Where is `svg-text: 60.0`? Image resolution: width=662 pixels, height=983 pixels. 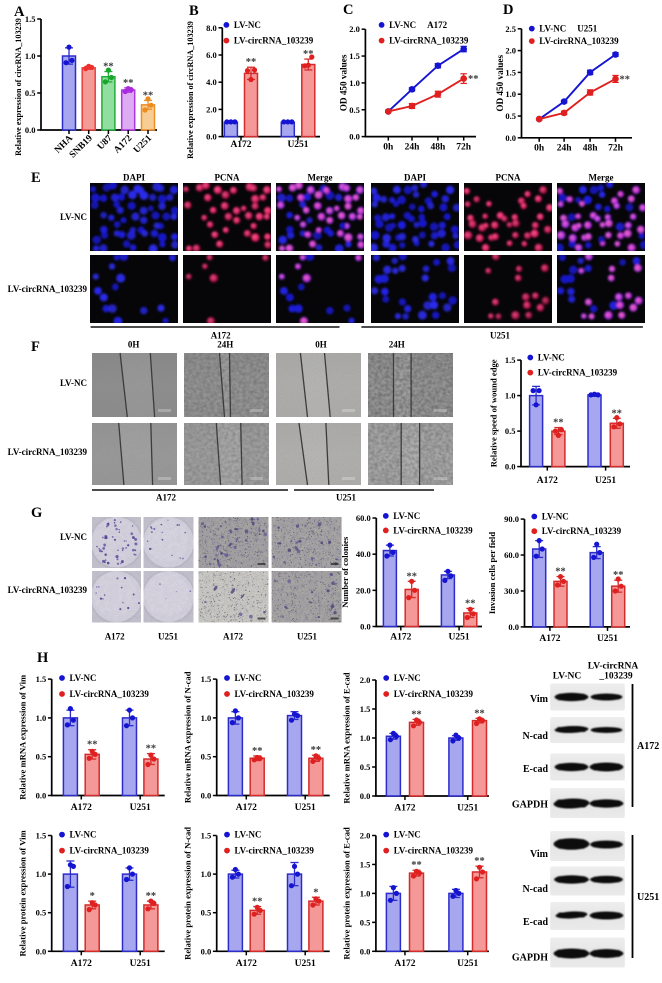
svg-text: 60.0 is located at coordinates (363, 518).